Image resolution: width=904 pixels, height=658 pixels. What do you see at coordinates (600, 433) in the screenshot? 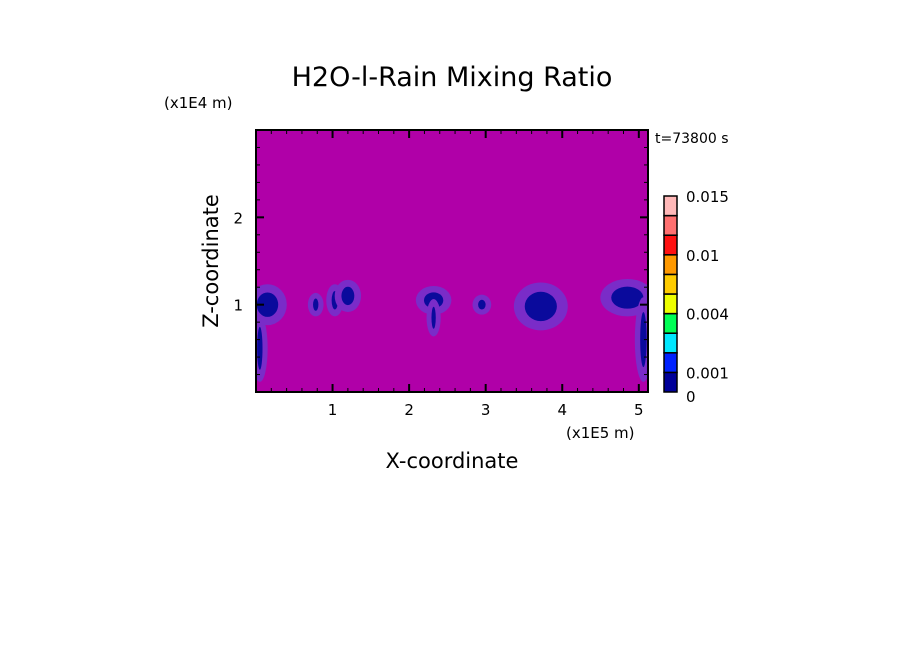
I see `x-unit-label: (x1E5 m)` at bounding box center [600, 433].